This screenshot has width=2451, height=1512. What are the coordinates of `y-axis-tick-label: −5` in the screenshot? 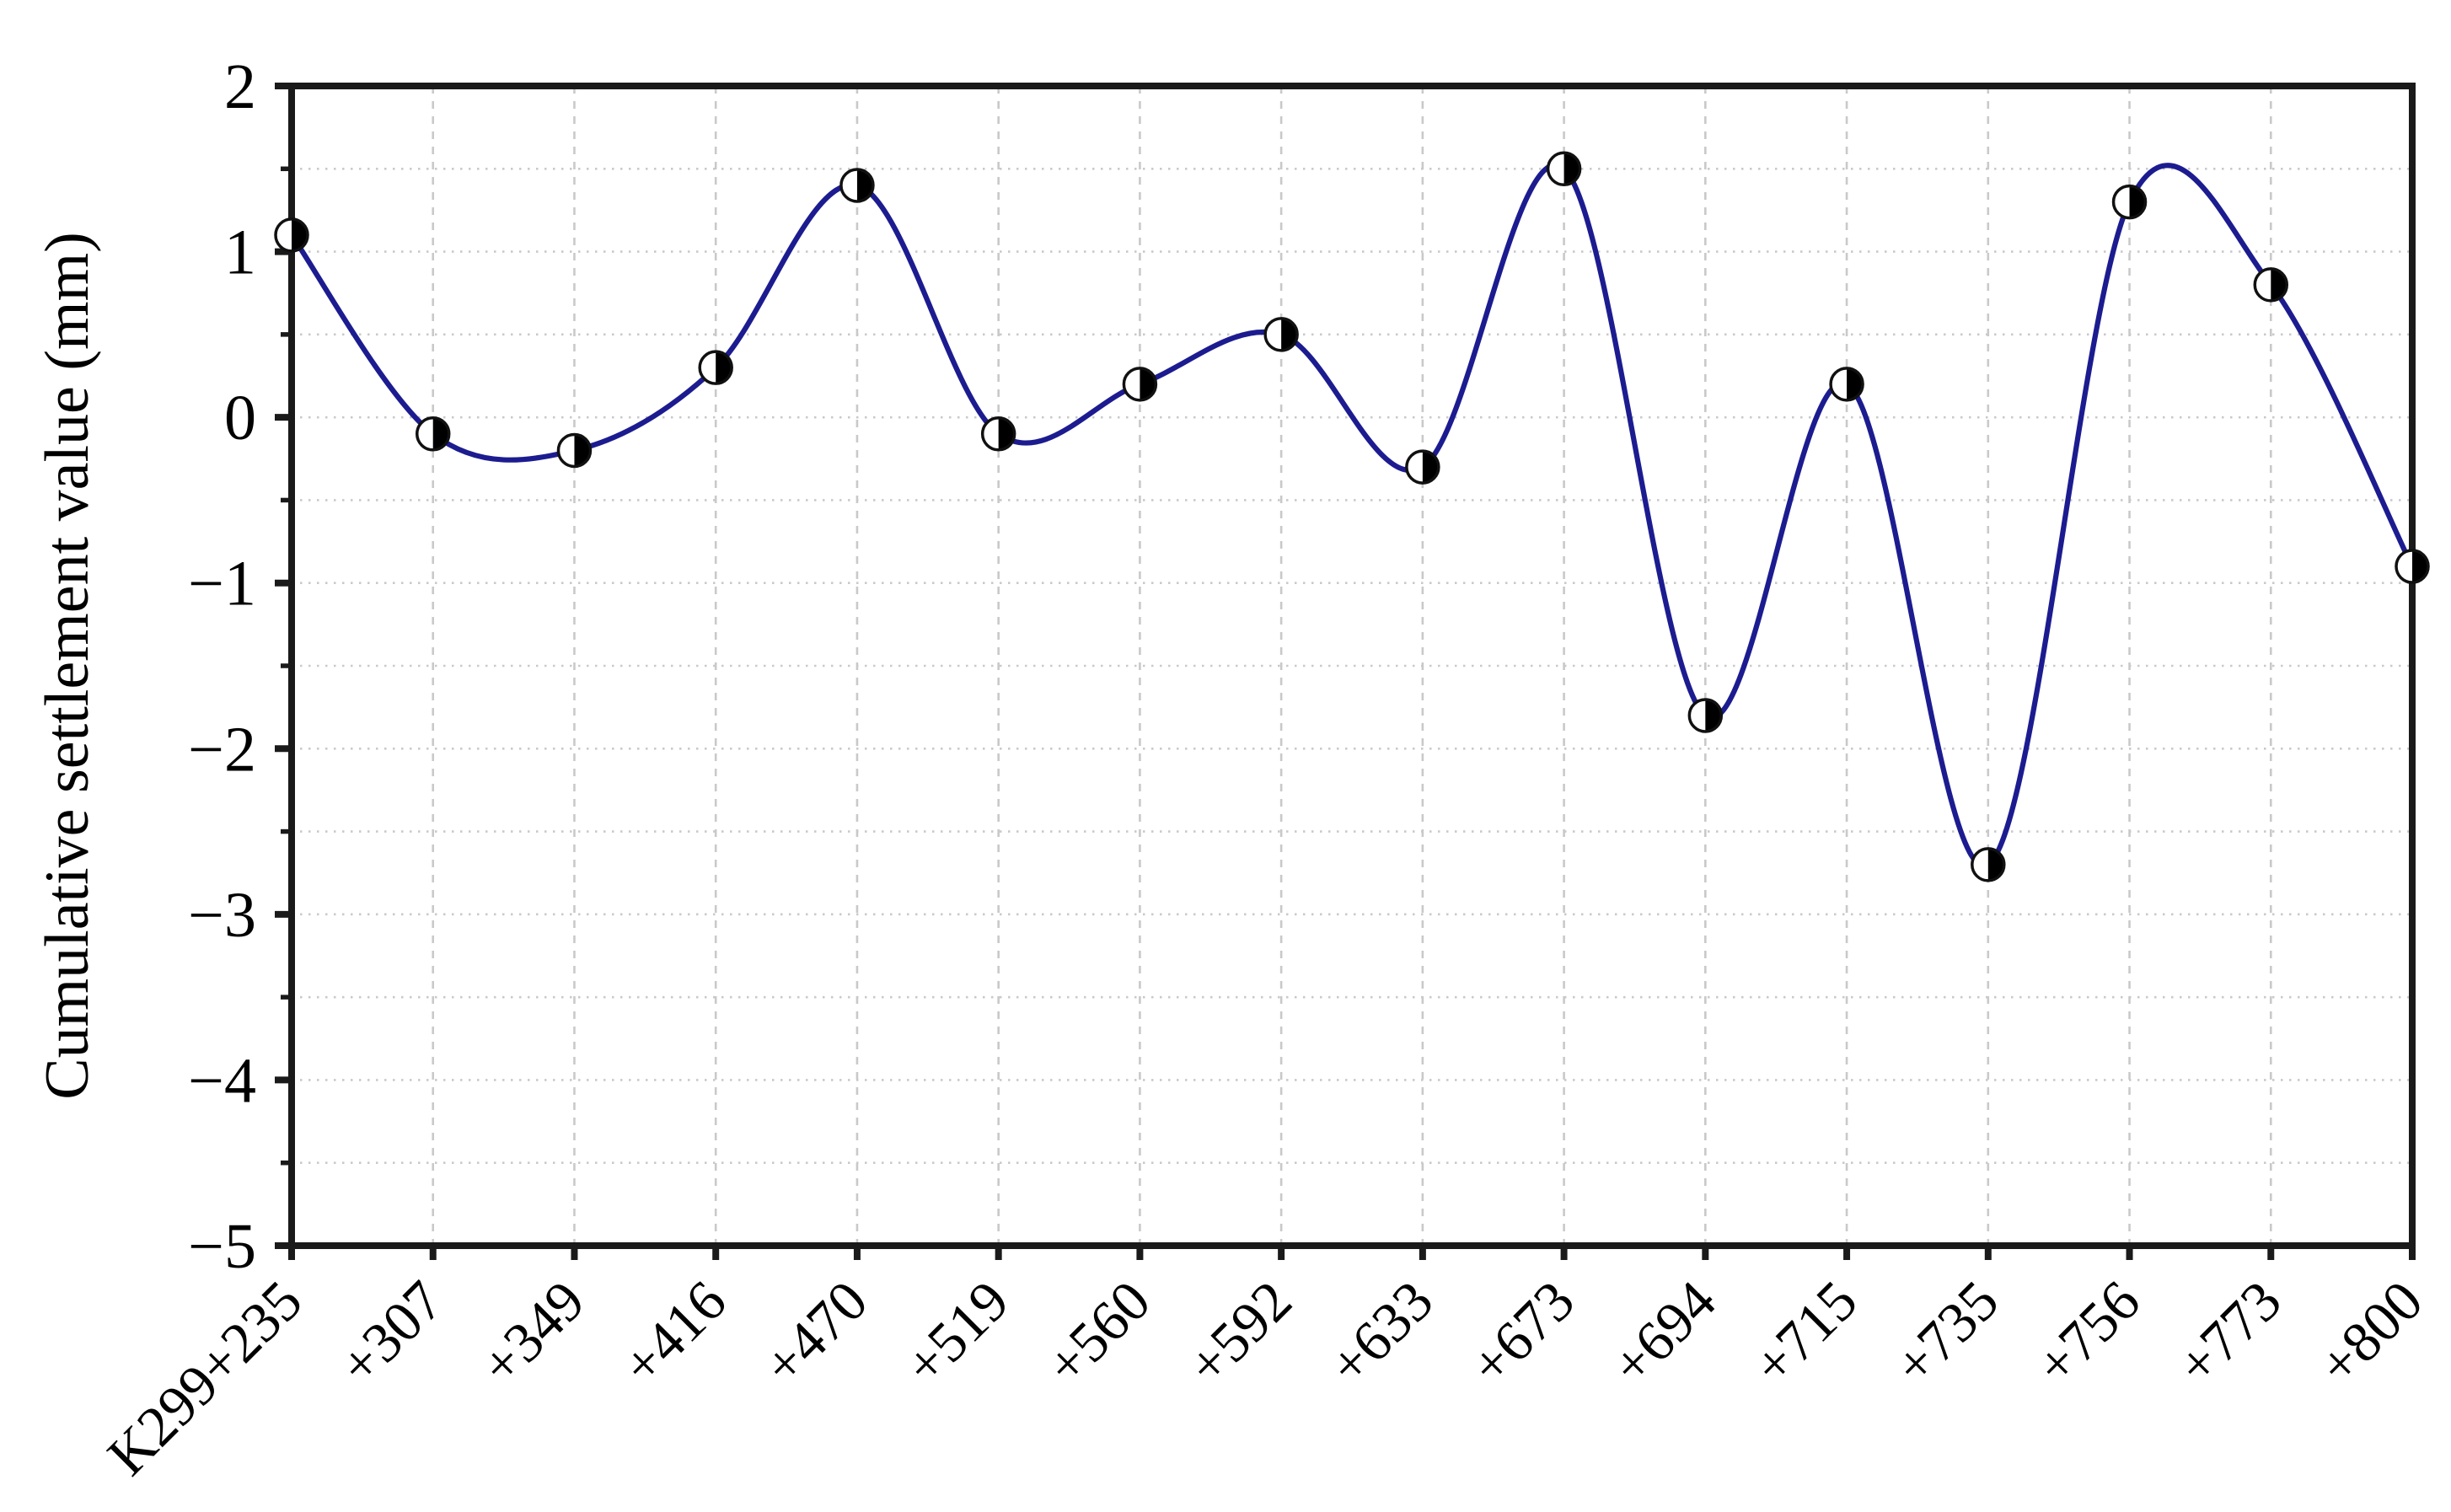 It's located at (222, 1246).